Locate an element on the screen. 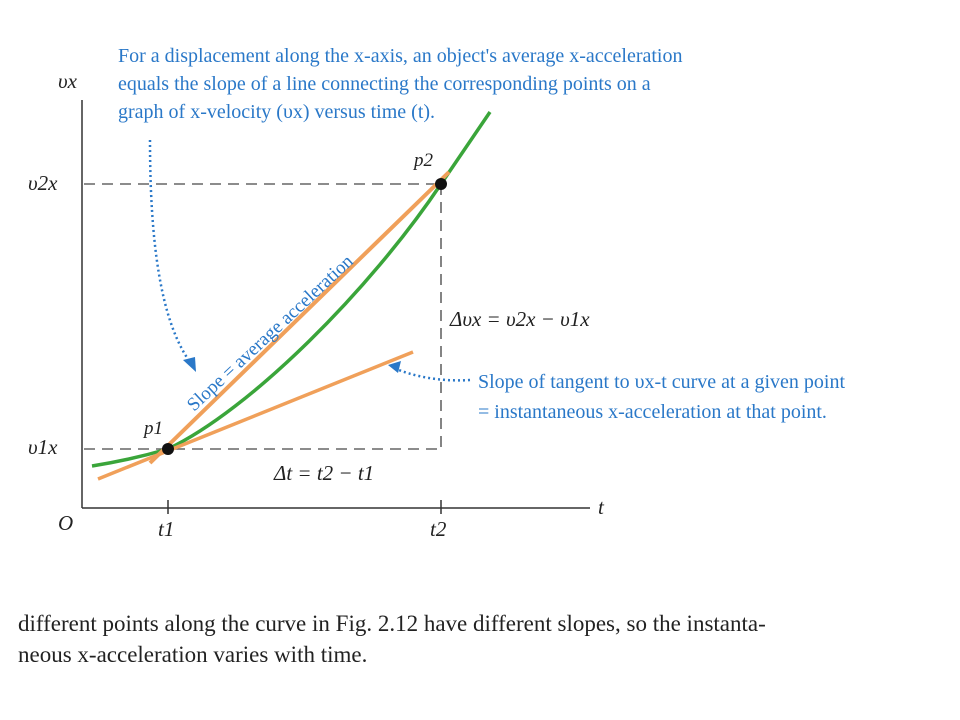 The width and height of the screenshot is (960, 720). origin-label: O is located at coordinates (65, 523).